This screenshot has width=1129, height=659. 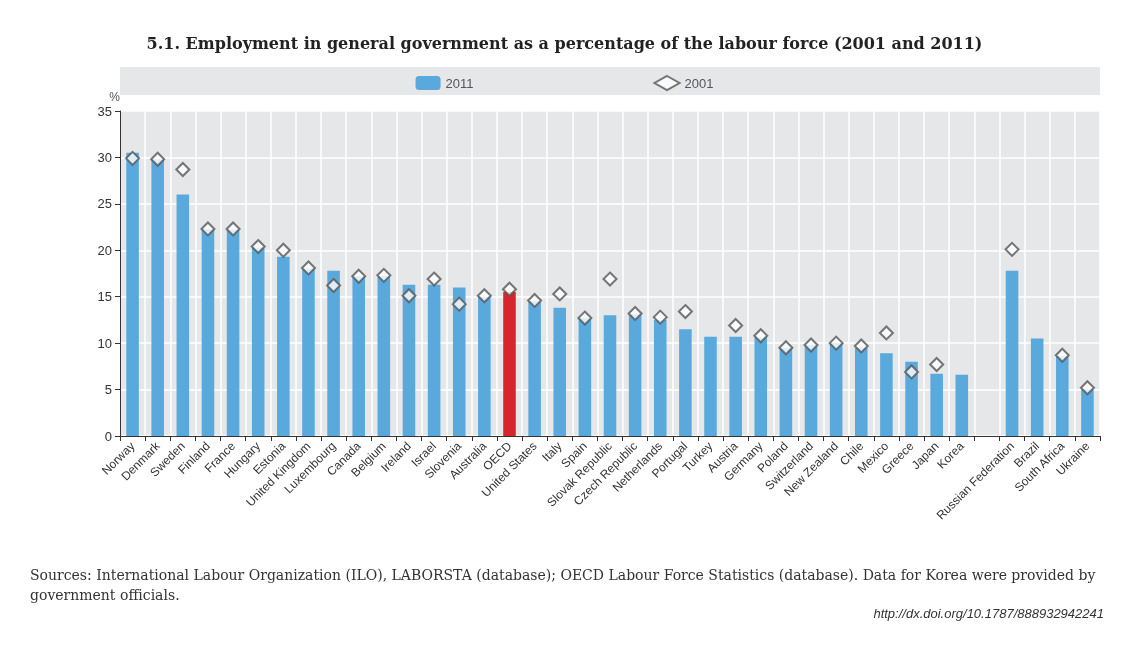 What do you see at coordinates (564, 43) in the screenshot?
I see `chart-title: 5.1. Employment in general government as a percentage of the labour force (2001 and 2011)` at bounding box center [564, 43].